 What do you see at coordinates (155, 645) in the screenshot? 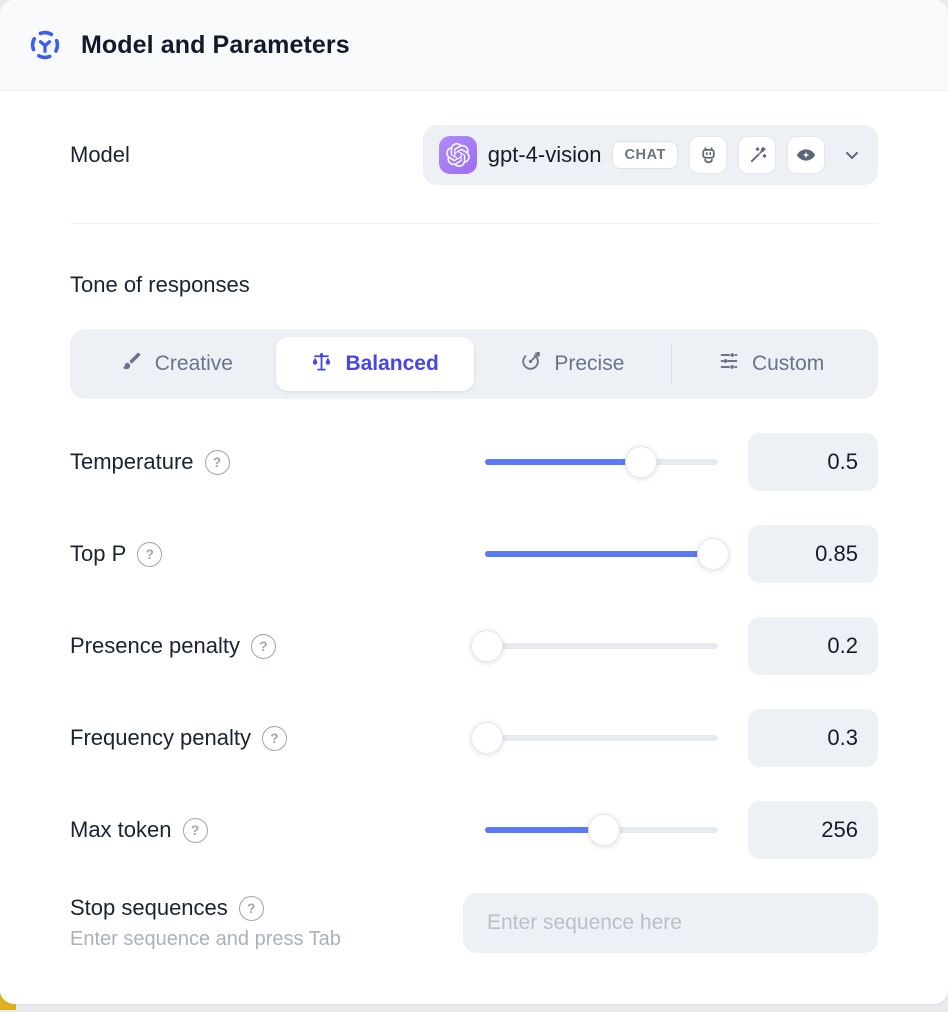
I see `presence-penalty-label: Presence penalty` at bounding box center [155, 645].